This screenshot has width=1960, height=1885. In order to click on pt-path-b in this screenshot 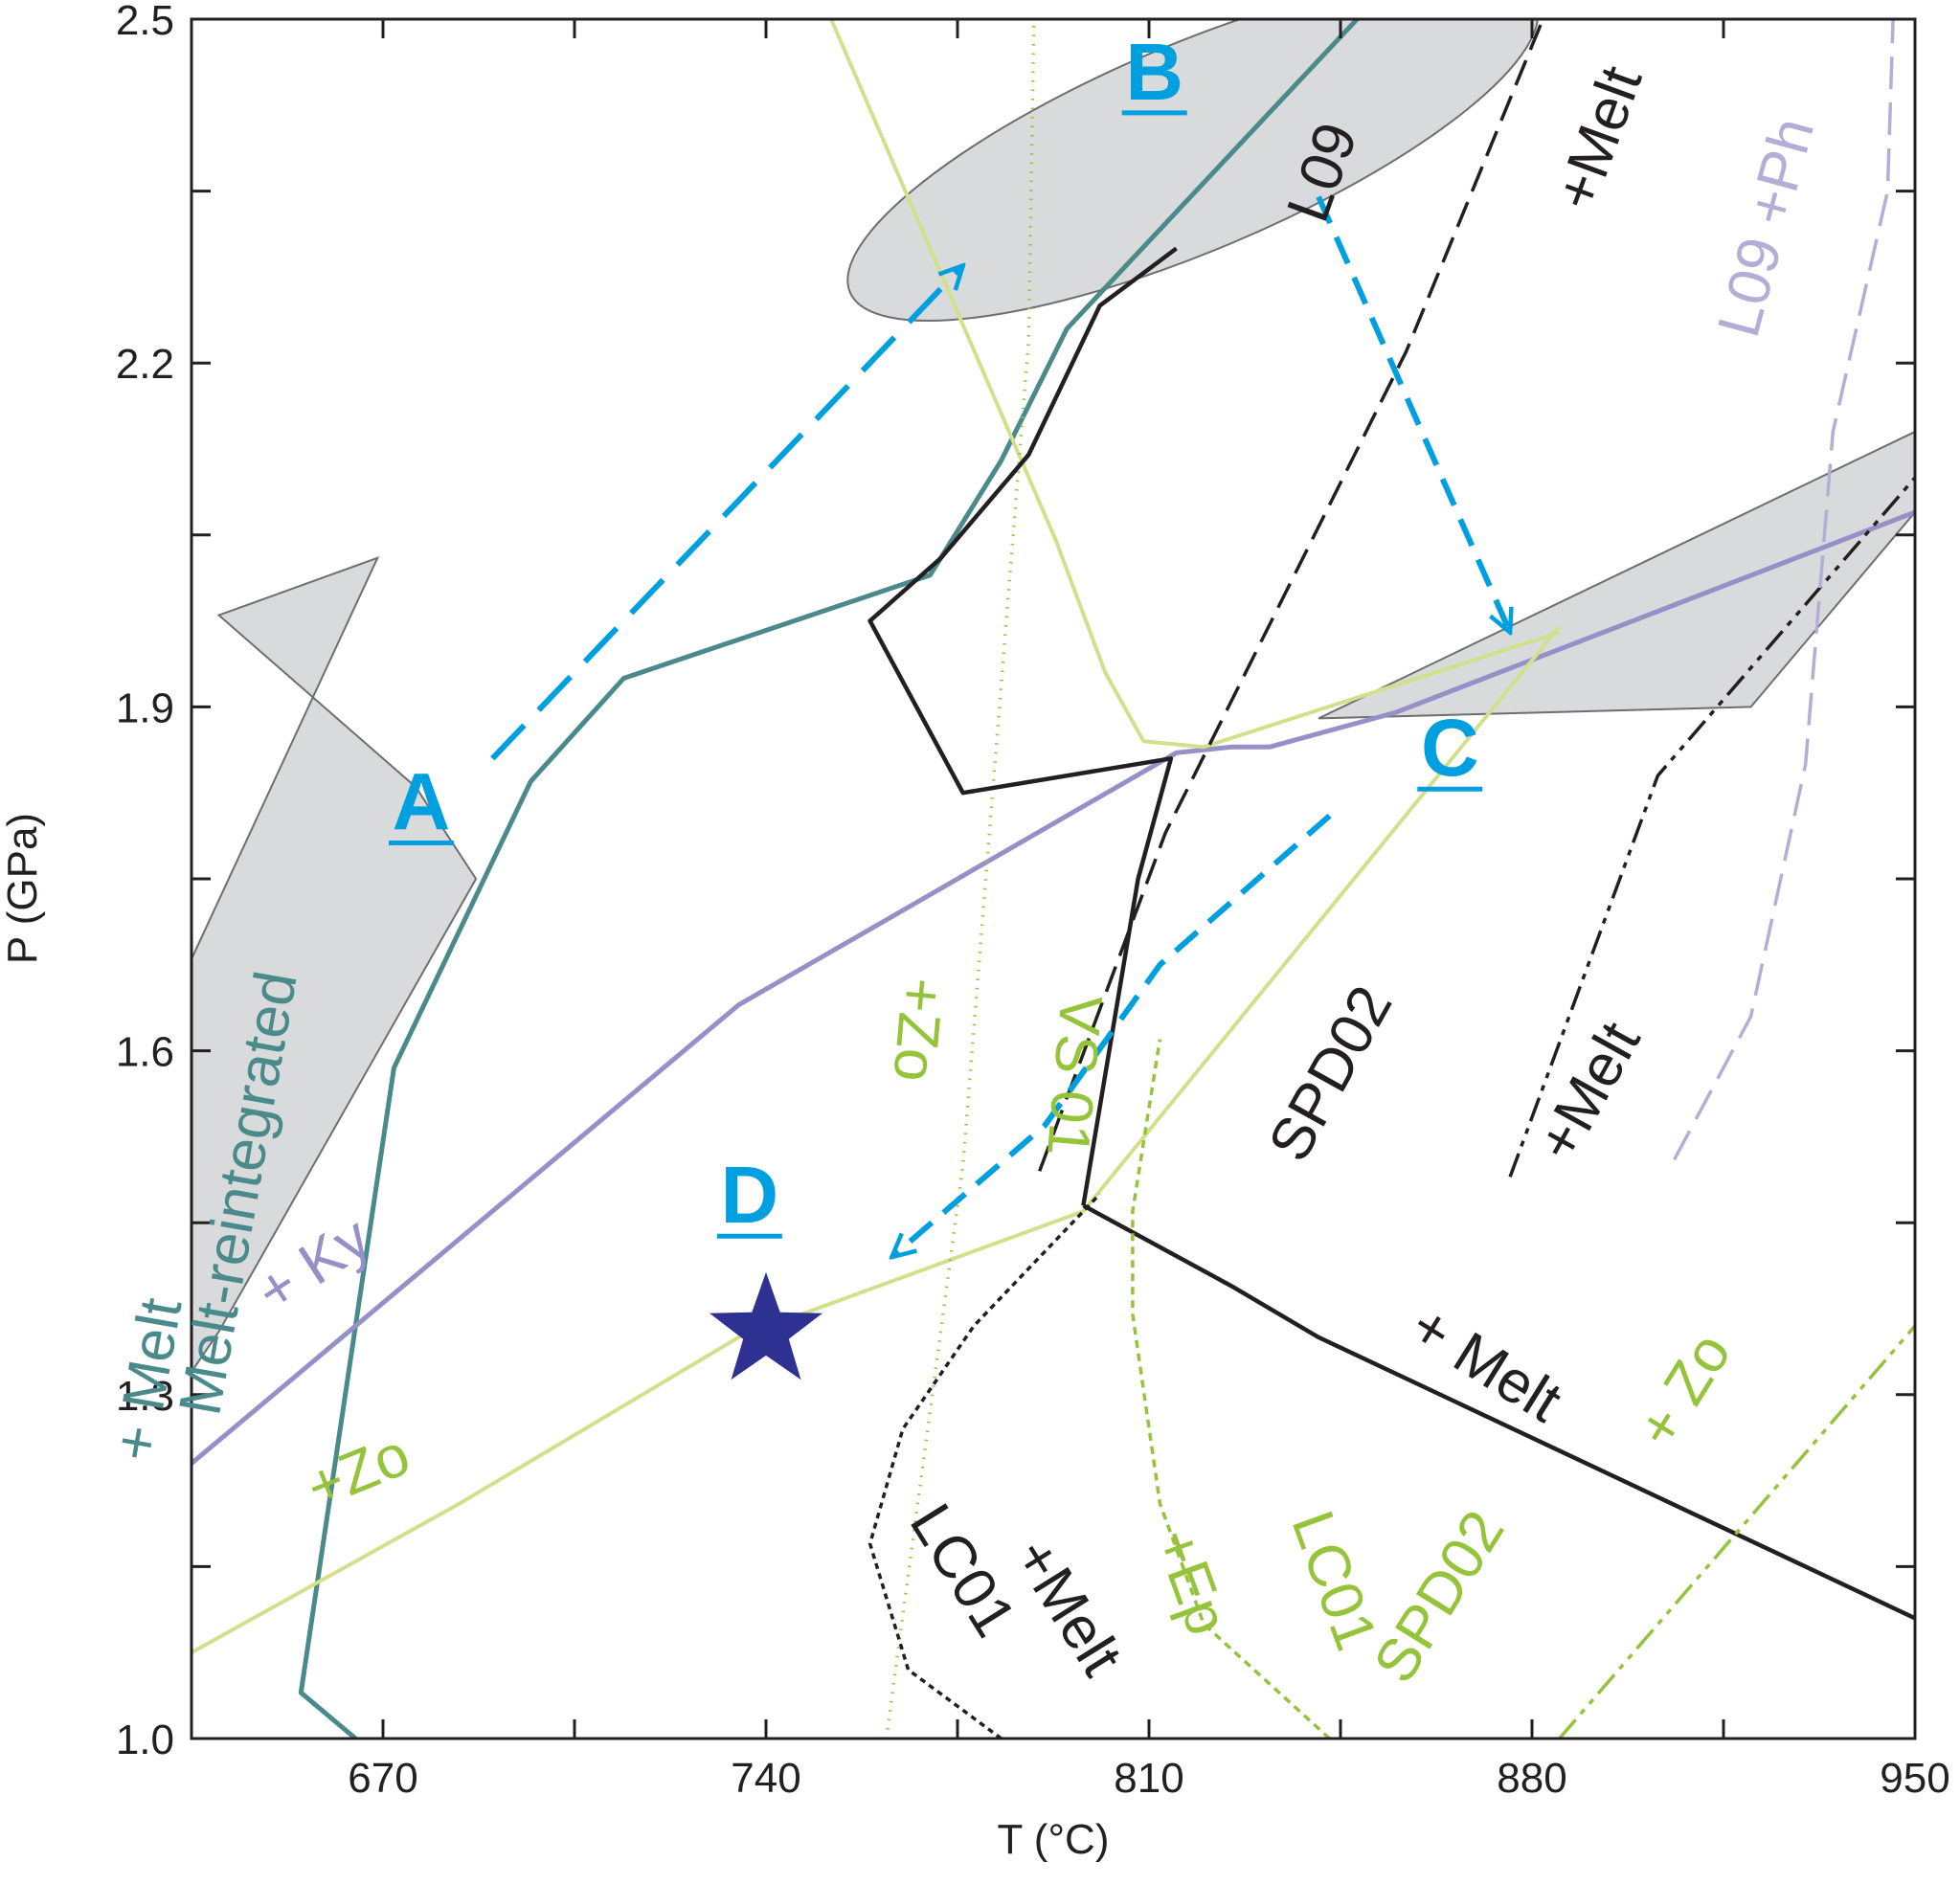, I will do `click(1413, 414)`.